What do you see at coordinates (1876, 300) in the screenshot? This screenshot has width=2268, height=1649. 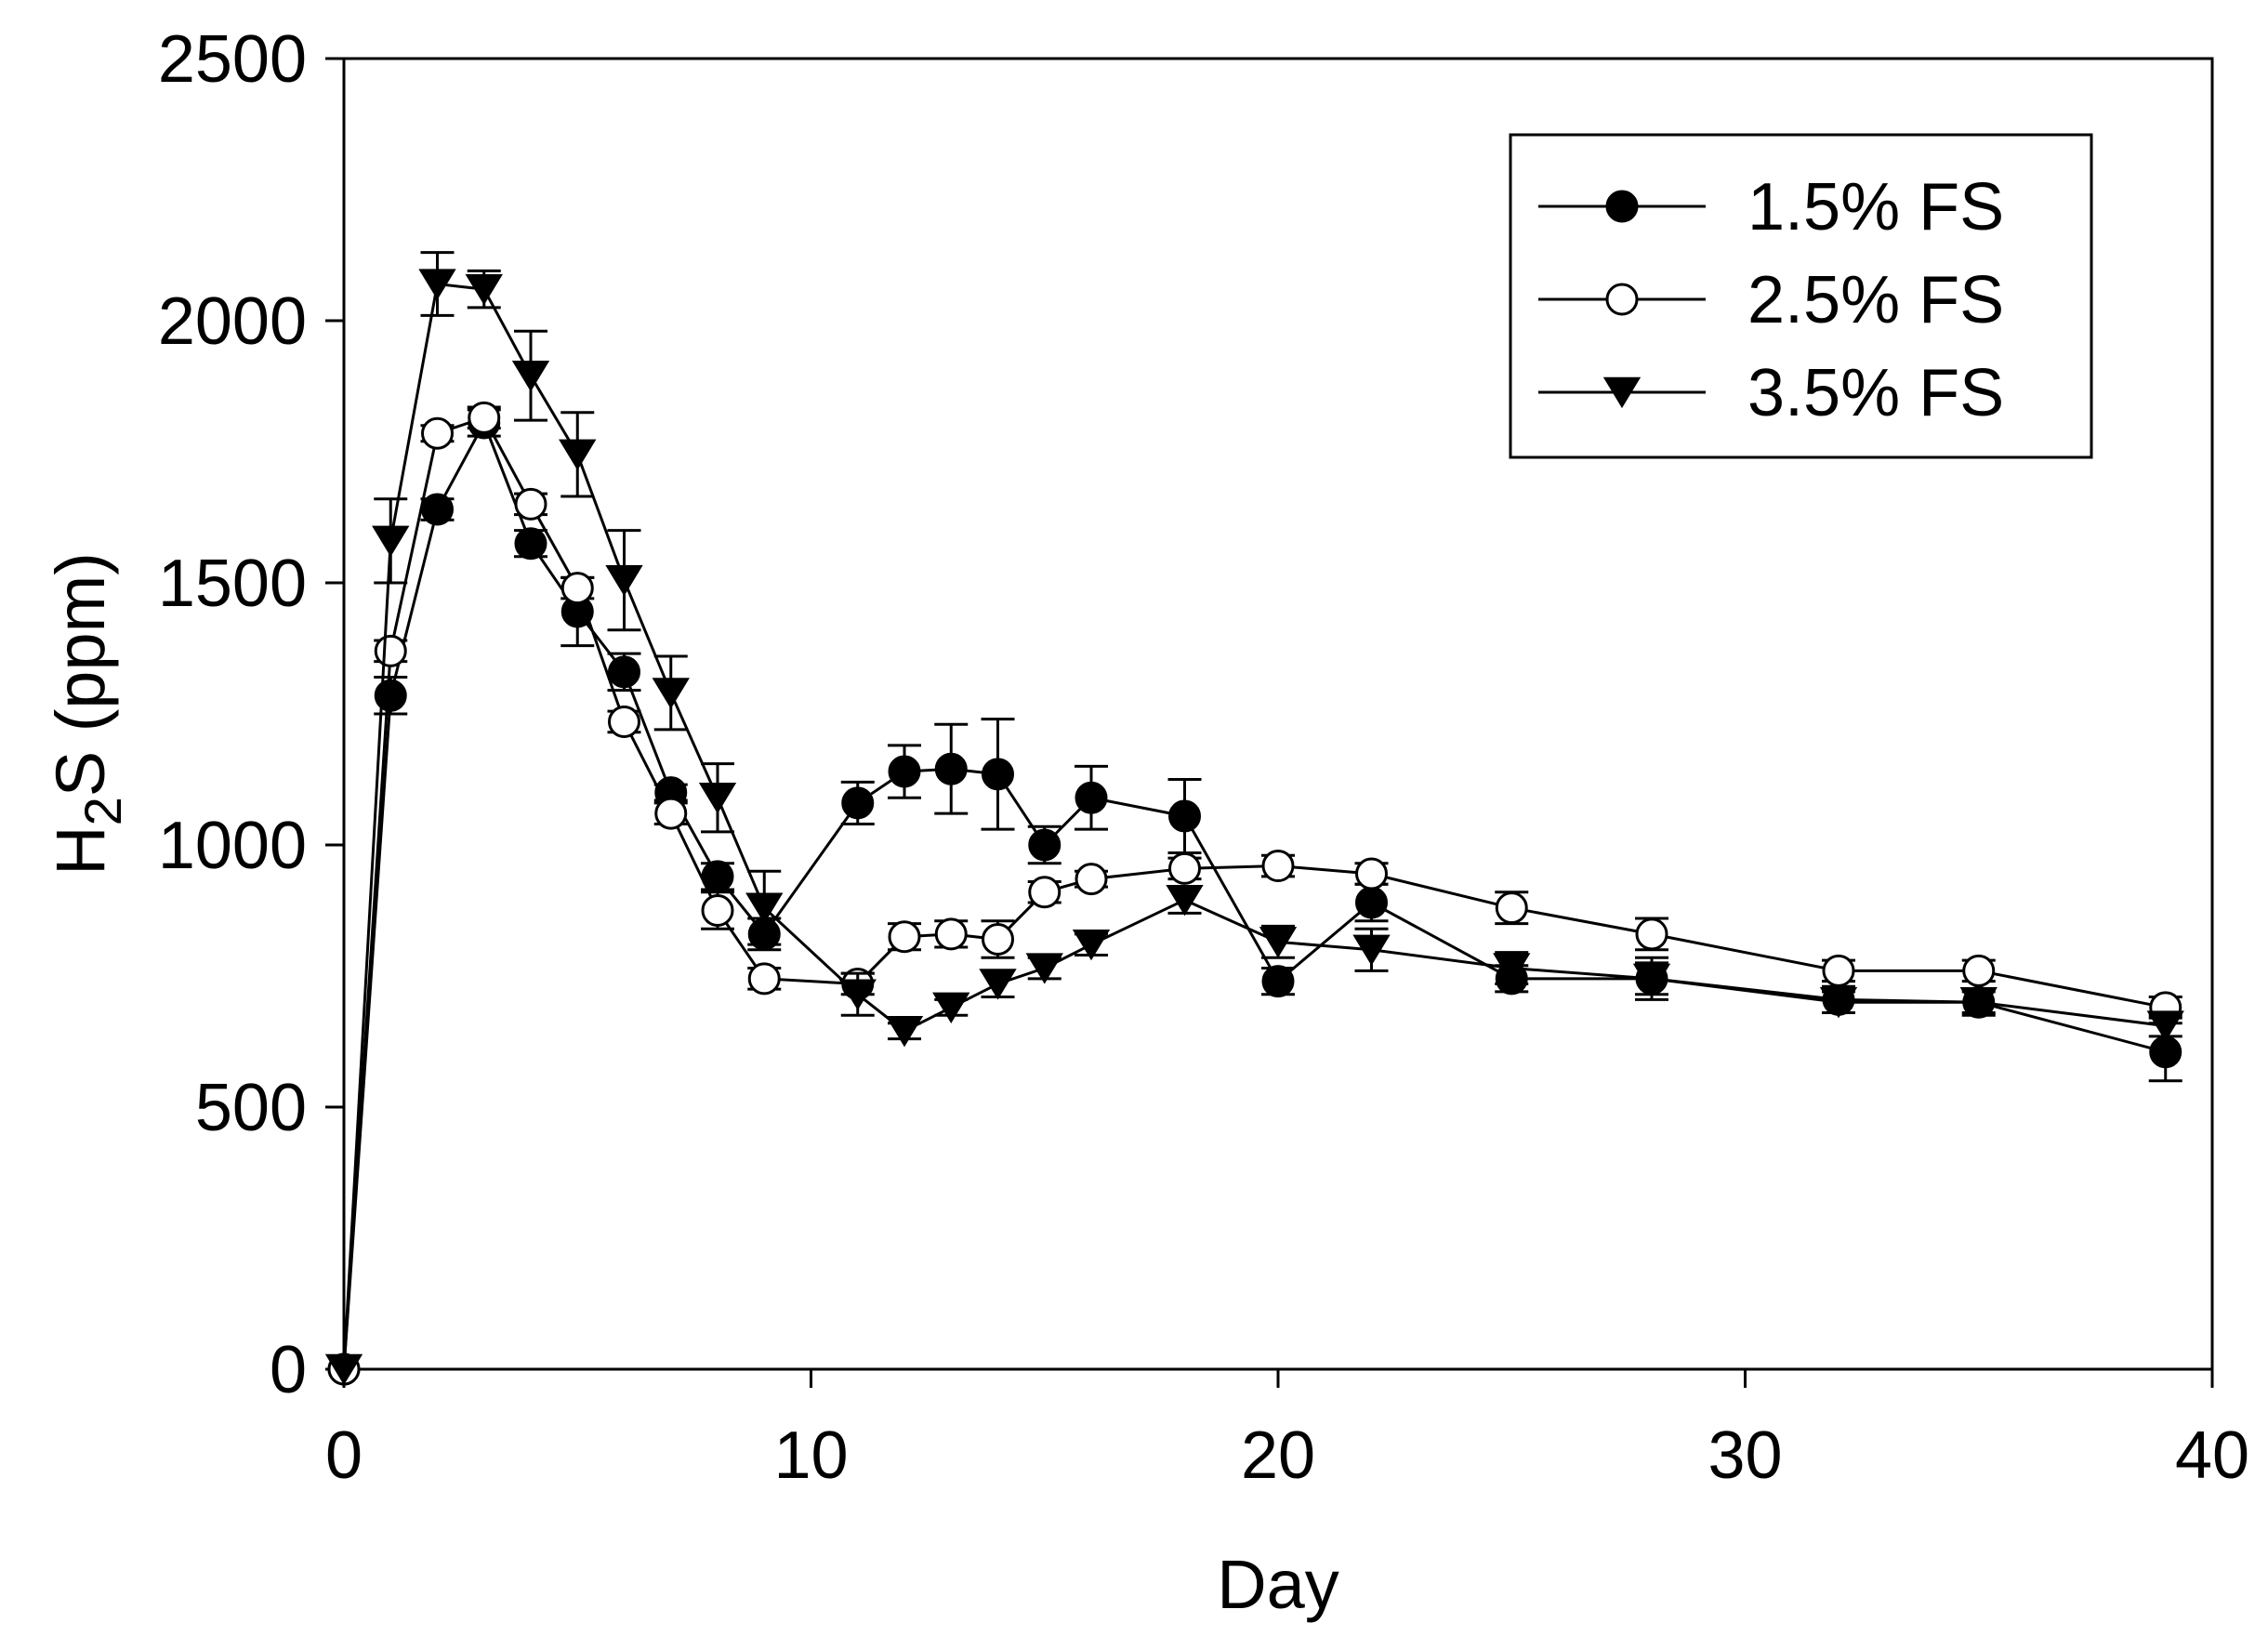 I see `legend-label: 2.5% FS` at bounding box center [1876, 300].